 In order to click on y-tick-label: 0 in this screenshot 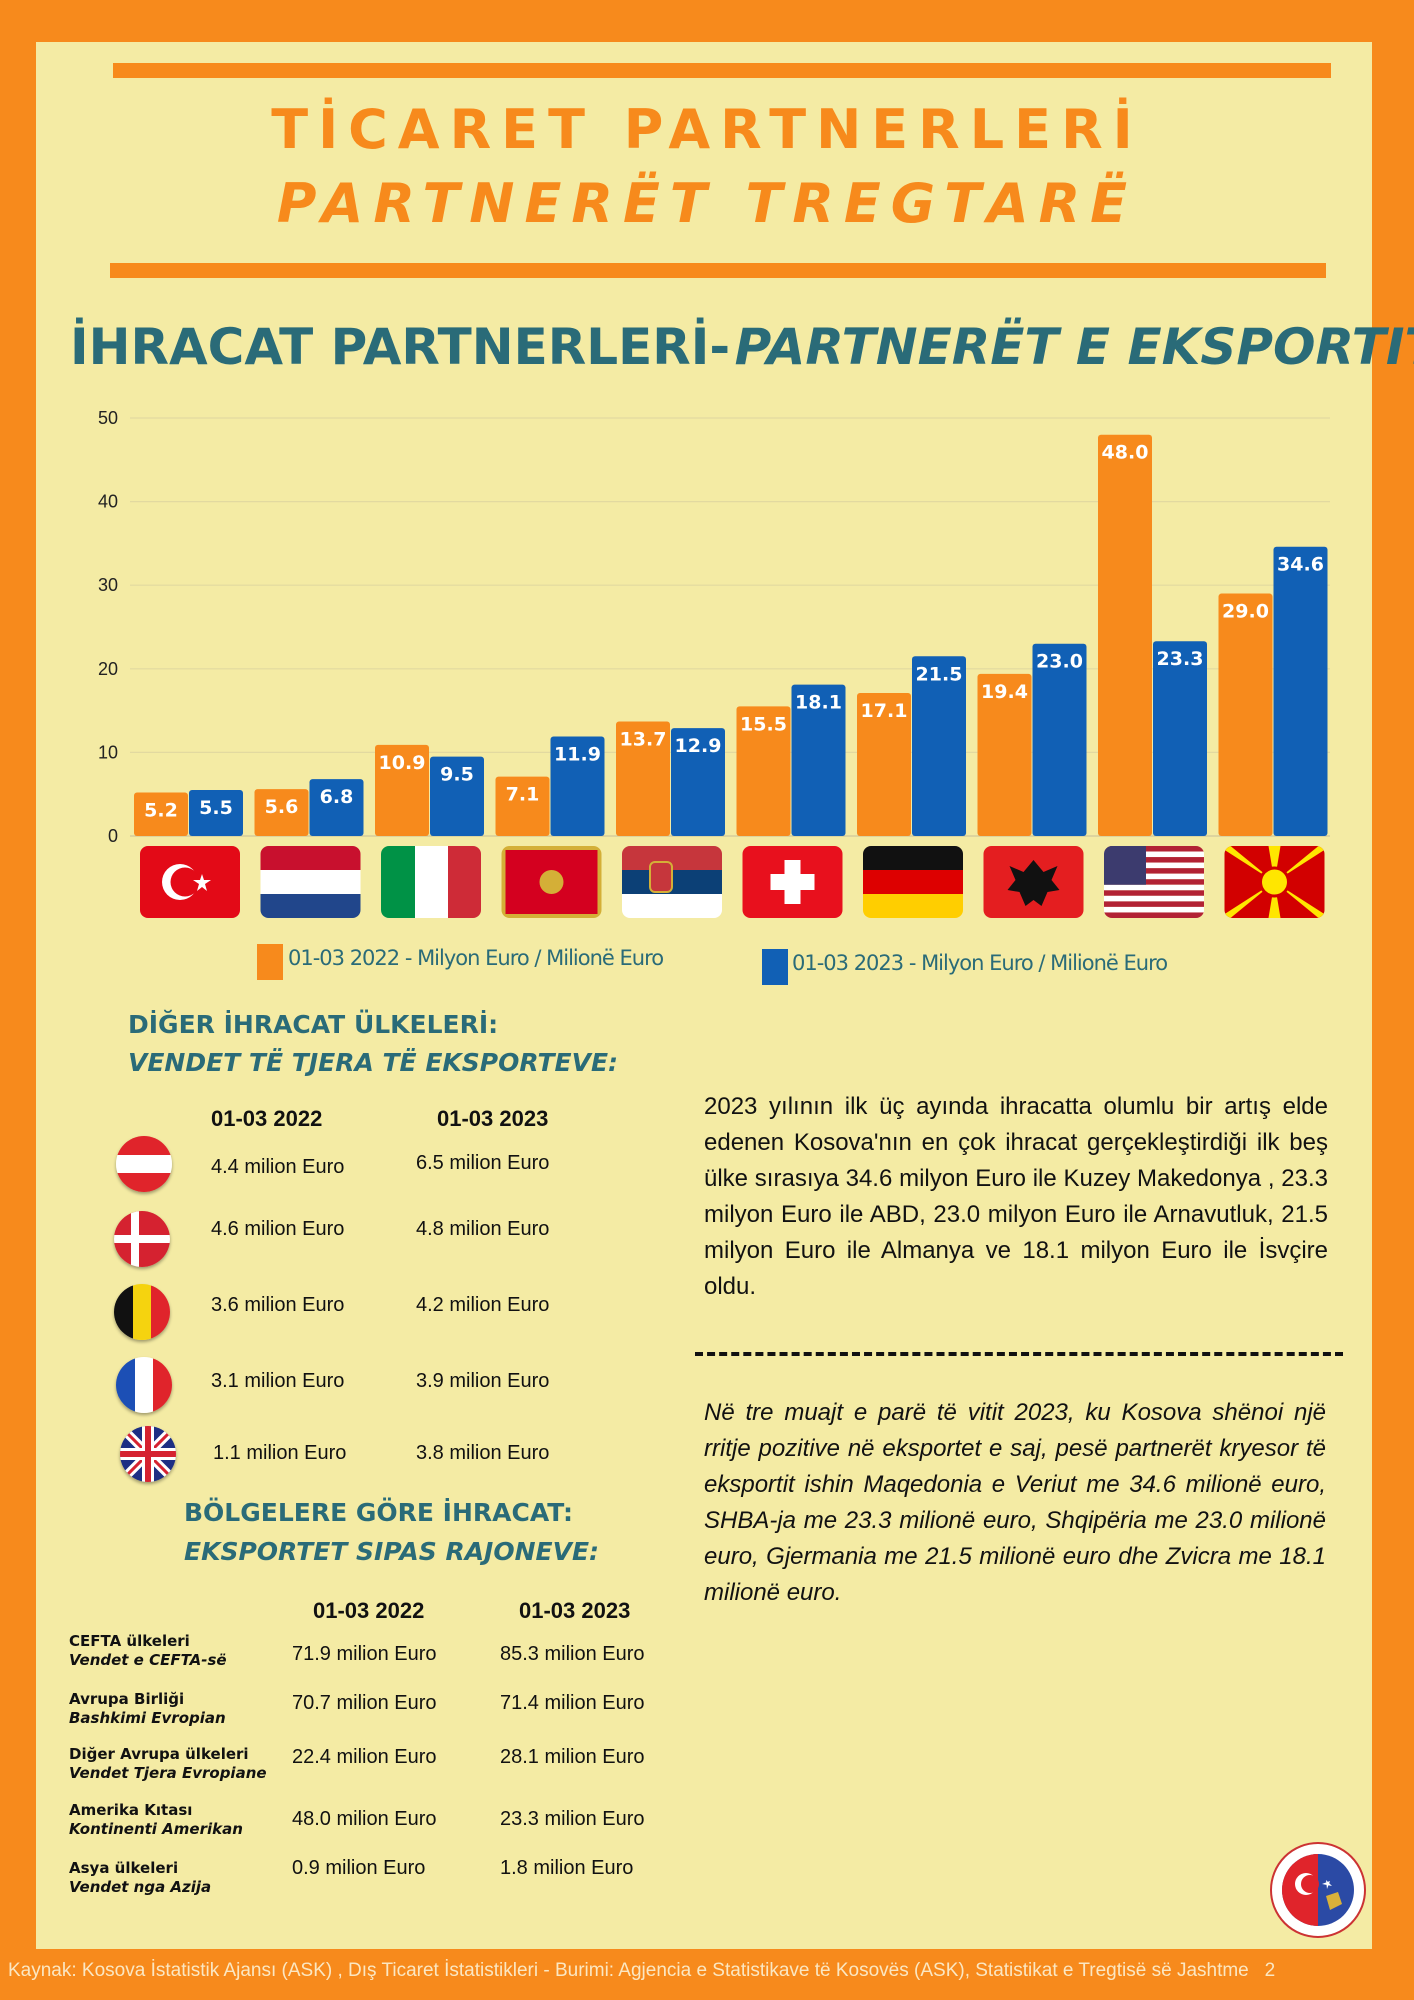, I will do `click(113, 836)`.